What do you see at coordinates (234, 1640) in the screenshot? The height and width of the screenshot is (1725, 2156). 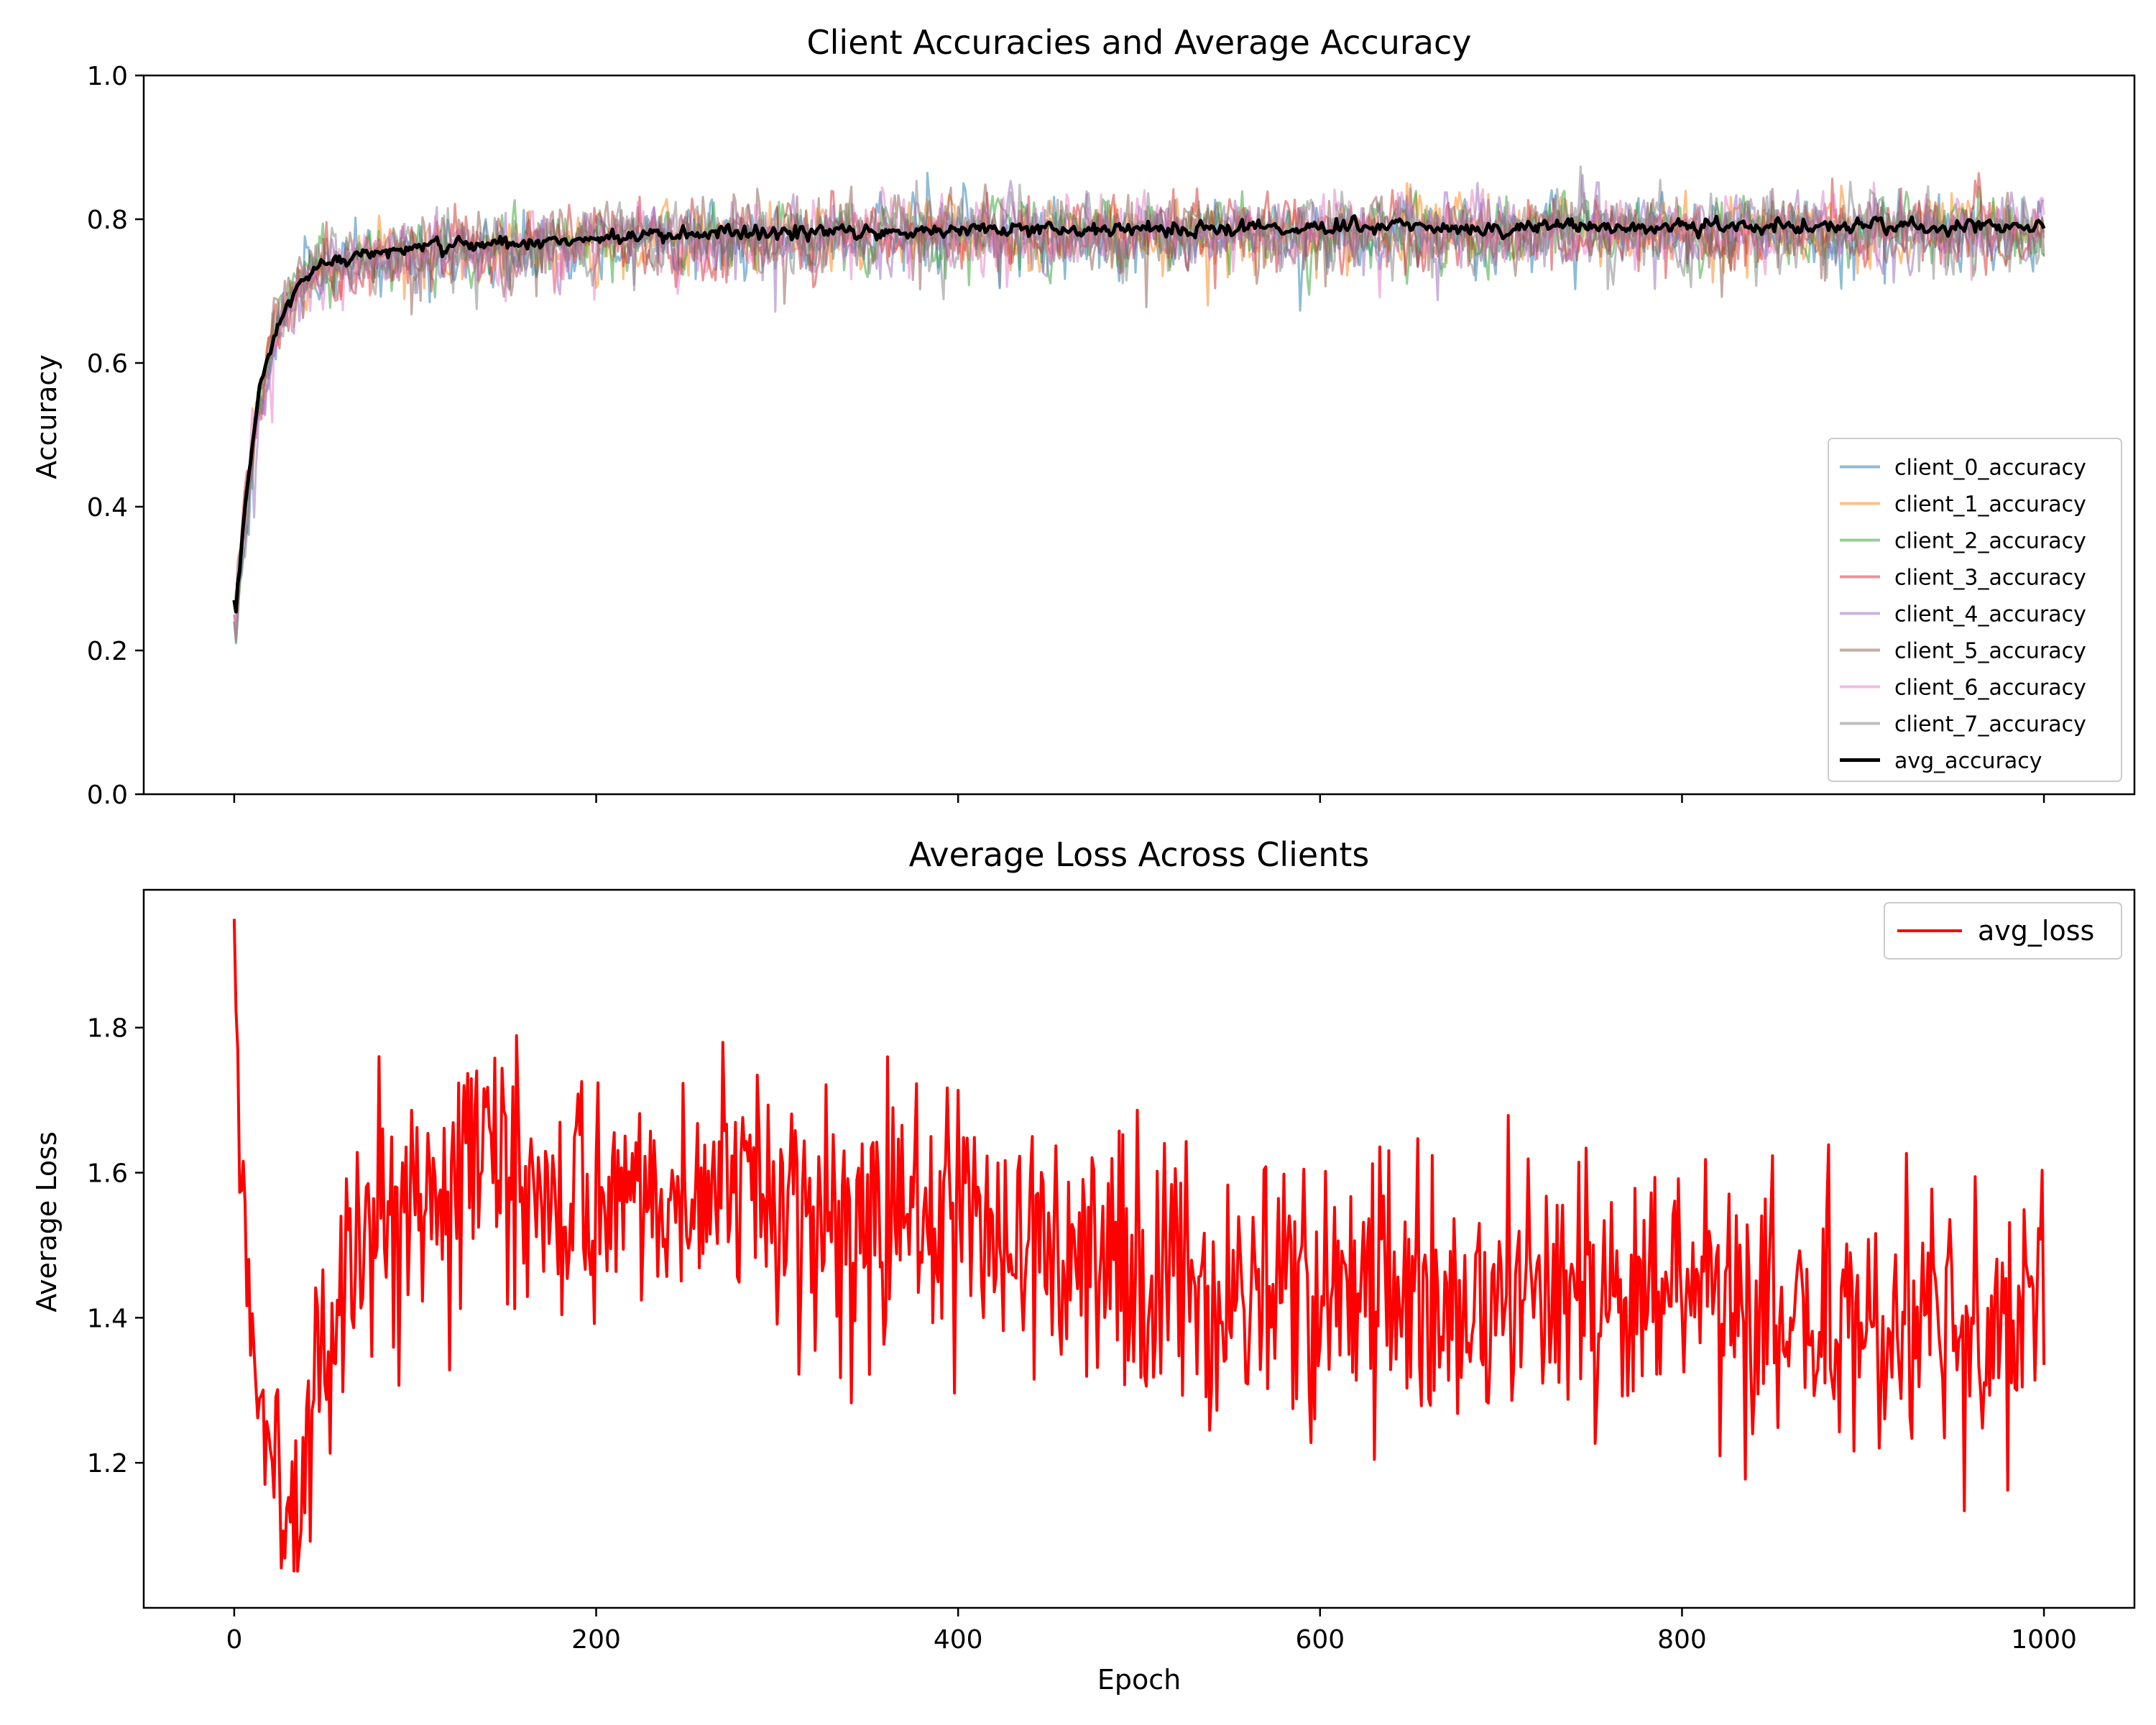 I see `loss-x-tick-label: 0` at bounding box center [234, 1640].